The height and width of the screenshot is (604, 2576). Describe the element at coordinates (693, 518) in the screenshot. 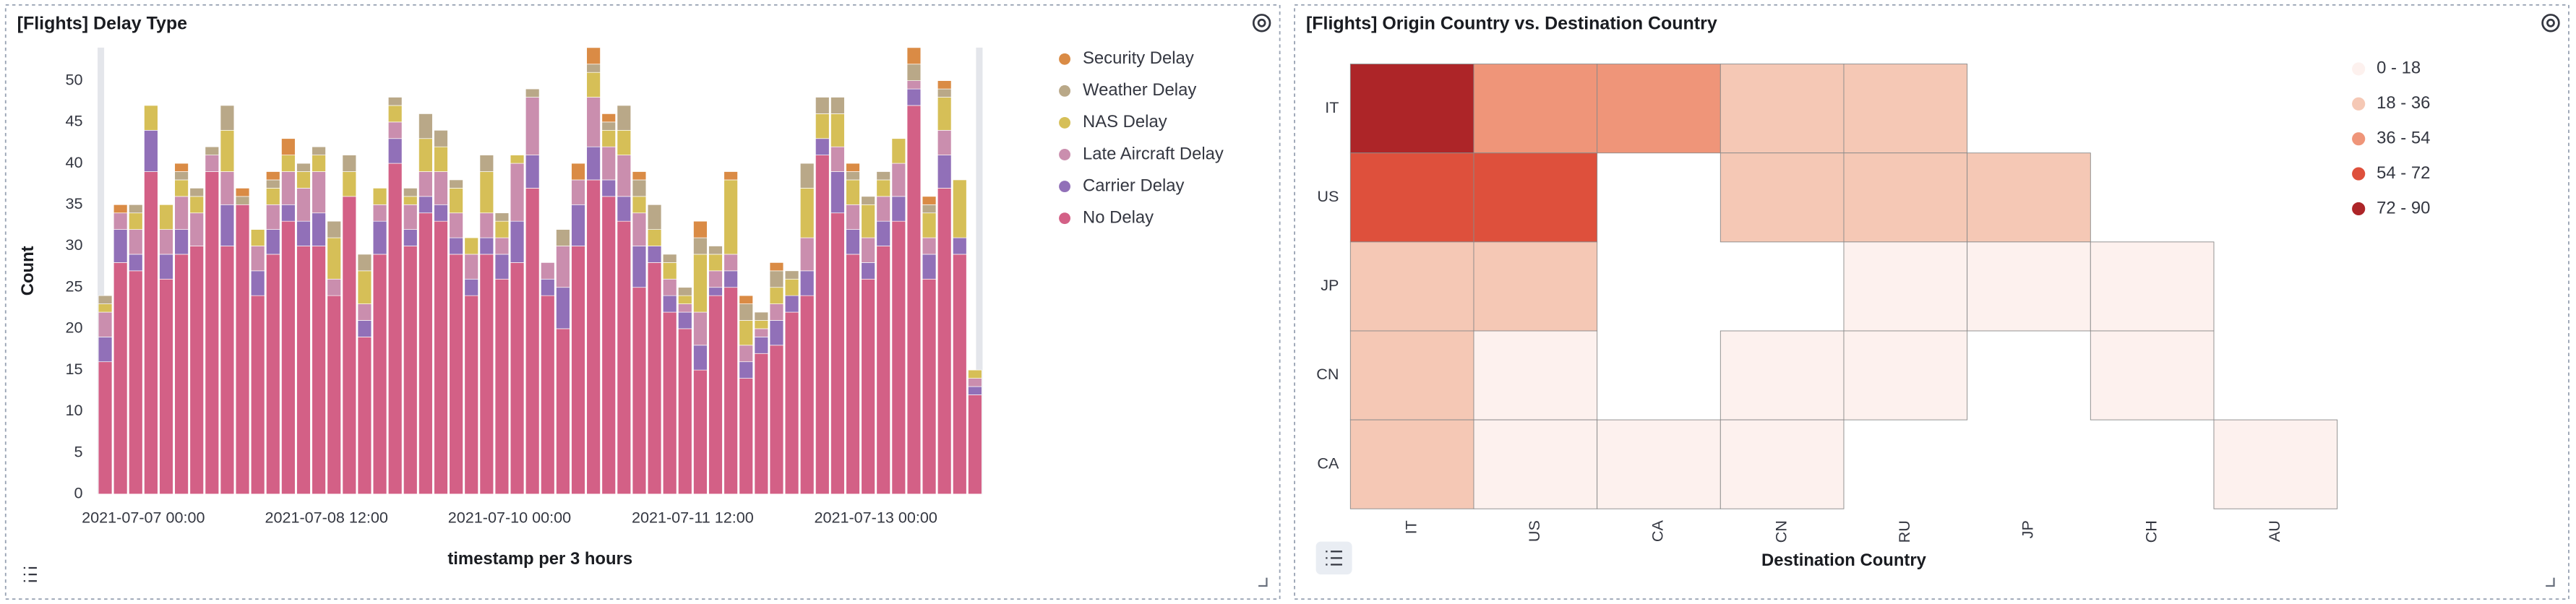

I see `x-tick-label: 2021-07-11 12:00` at that location.